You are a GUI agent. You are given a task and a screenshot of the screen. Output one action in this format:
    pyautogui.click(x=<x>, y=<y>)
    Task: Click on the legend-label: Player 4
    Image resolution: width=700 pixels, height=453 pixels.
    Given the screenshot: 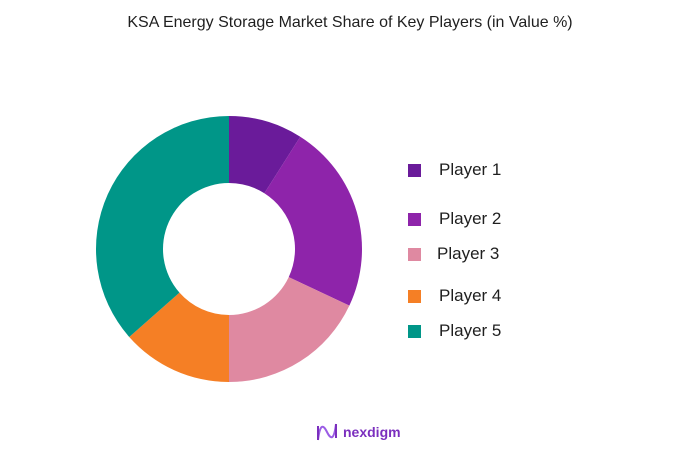 What is the action you would take?
    pyautogui.click(x=470, y=295)
    